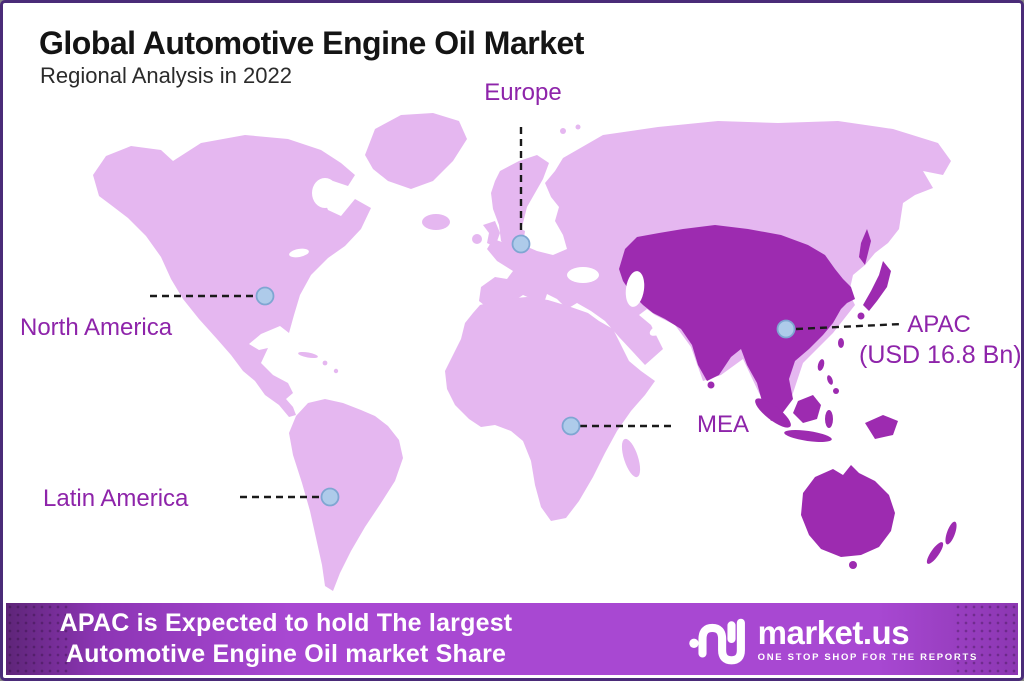  I want to click on apac-label-name: APAC, so click(939, 324).